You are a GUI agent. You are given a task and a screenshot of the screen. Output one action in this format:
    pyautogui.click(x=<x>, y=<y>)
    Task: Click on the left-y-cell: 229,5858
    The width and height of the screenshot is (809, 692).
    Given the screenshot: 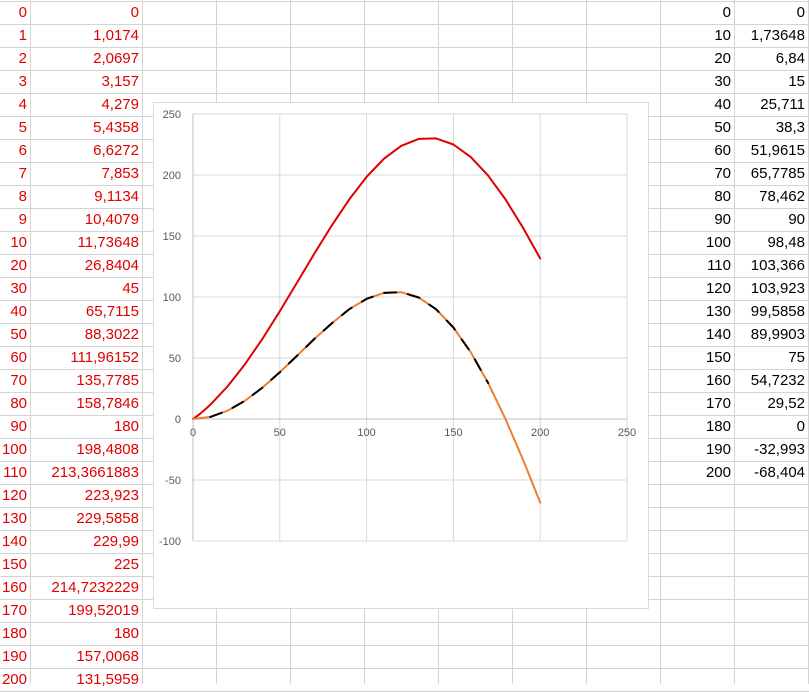 What is the action you would take?
    pyautogui.click(x=107, y=518)
    